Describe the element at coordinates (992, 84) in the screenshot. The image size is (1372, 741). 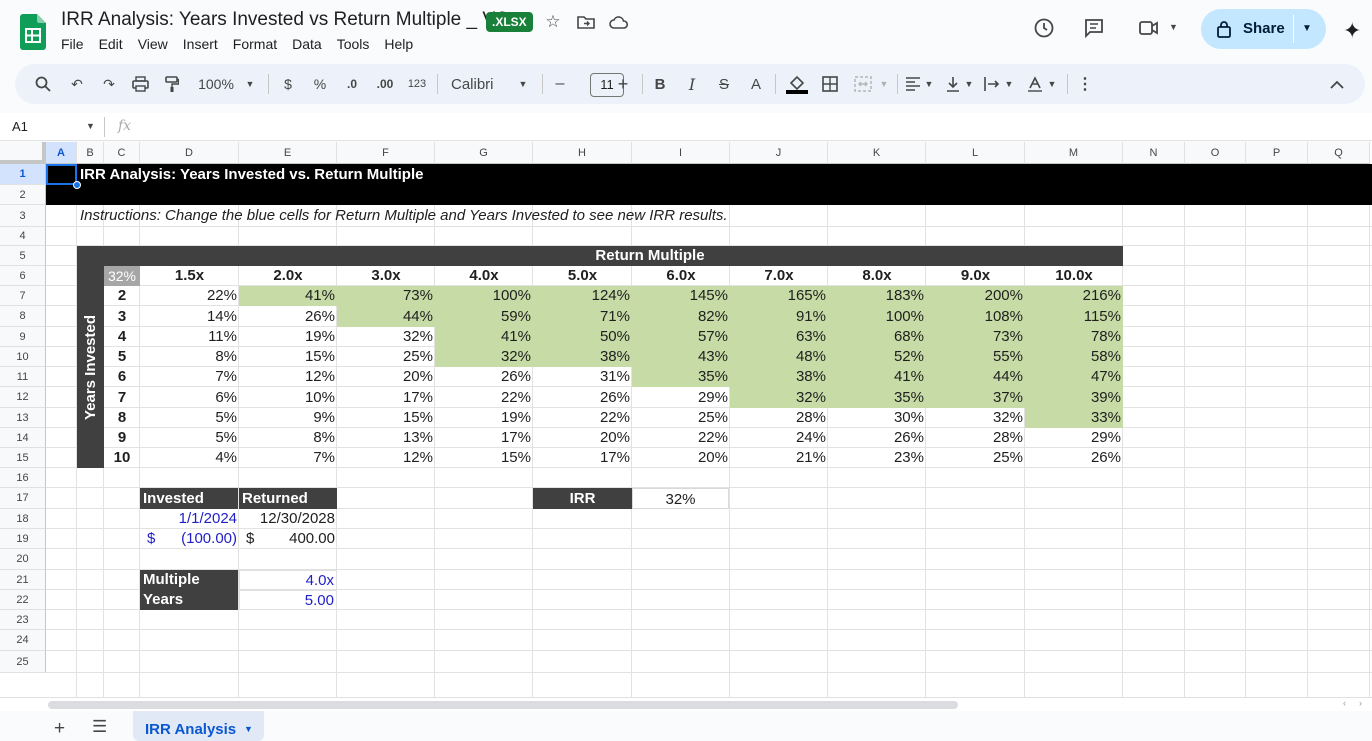
I see `text-wrapping-icon` at that location.